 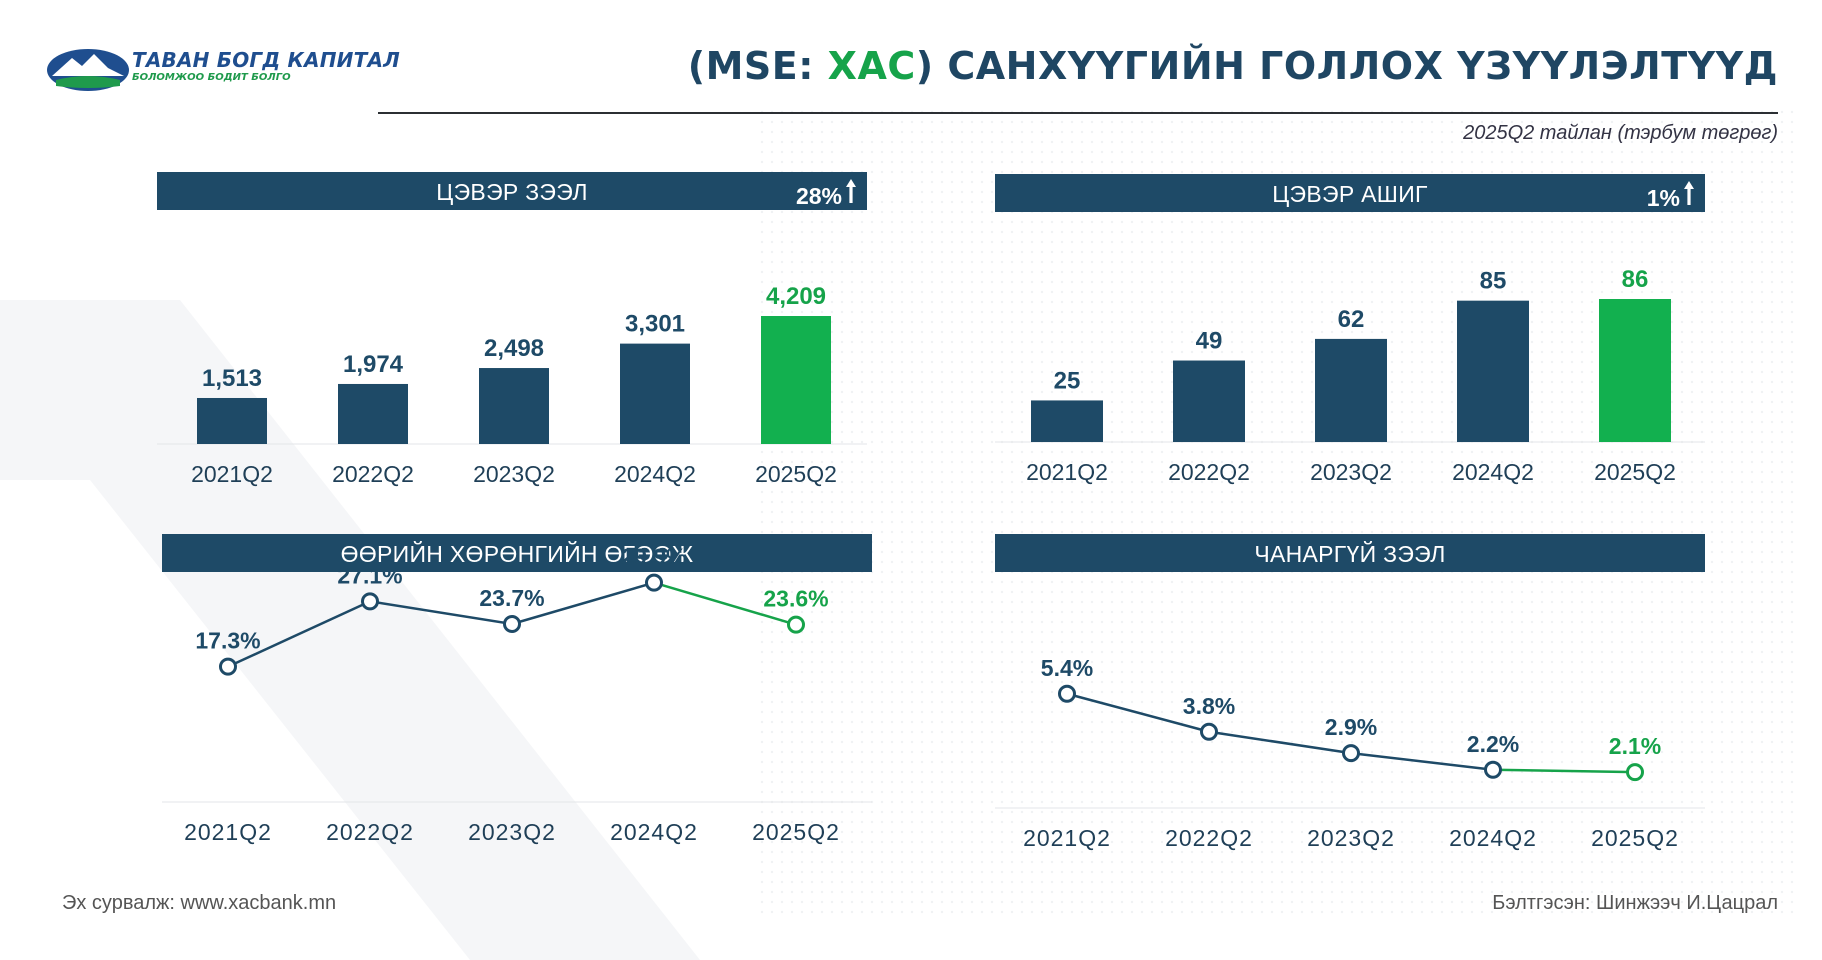 What do you see at coordinates (373, 364) in the screenshot?
I see `data-label: 1,974` at bounding box center [373, 364].